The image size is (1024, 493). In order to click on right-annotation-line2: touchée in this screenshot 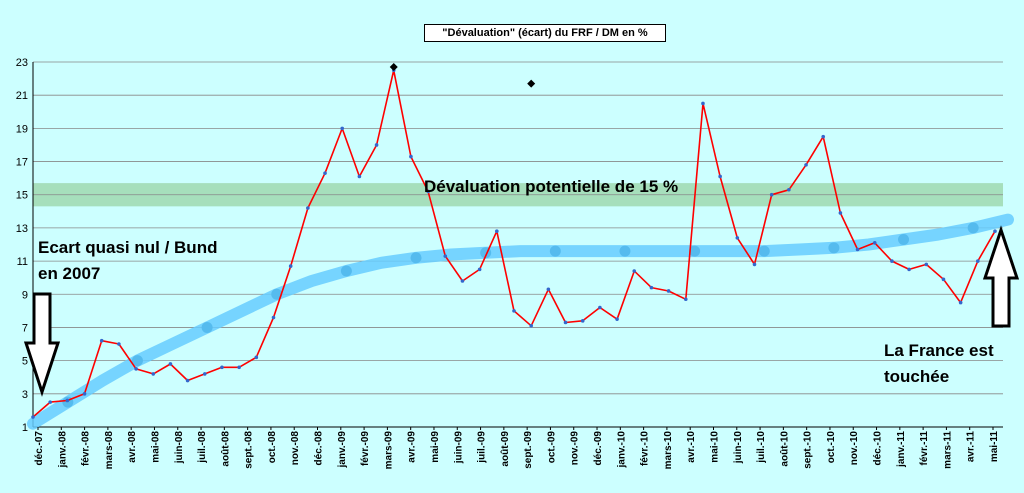, I will do `click(916, 376)`.